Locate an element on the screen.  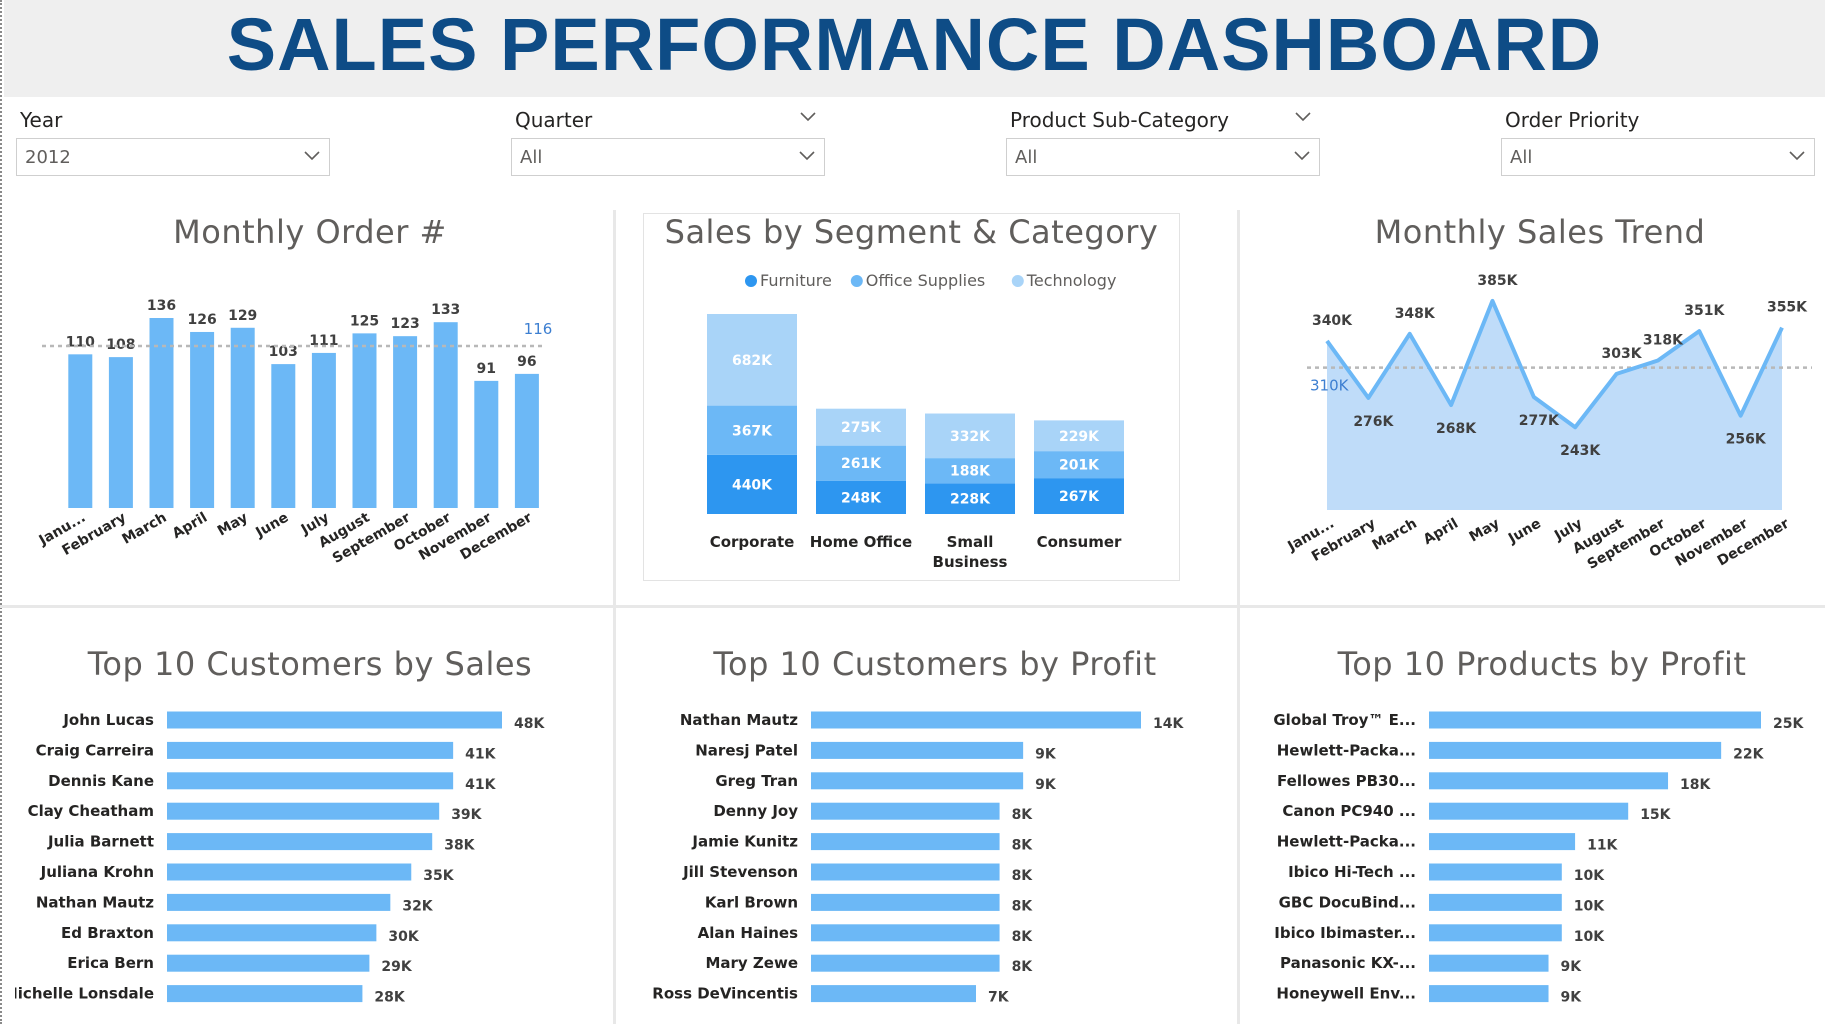
data-label: 126 is located at coordinates (201, 320).